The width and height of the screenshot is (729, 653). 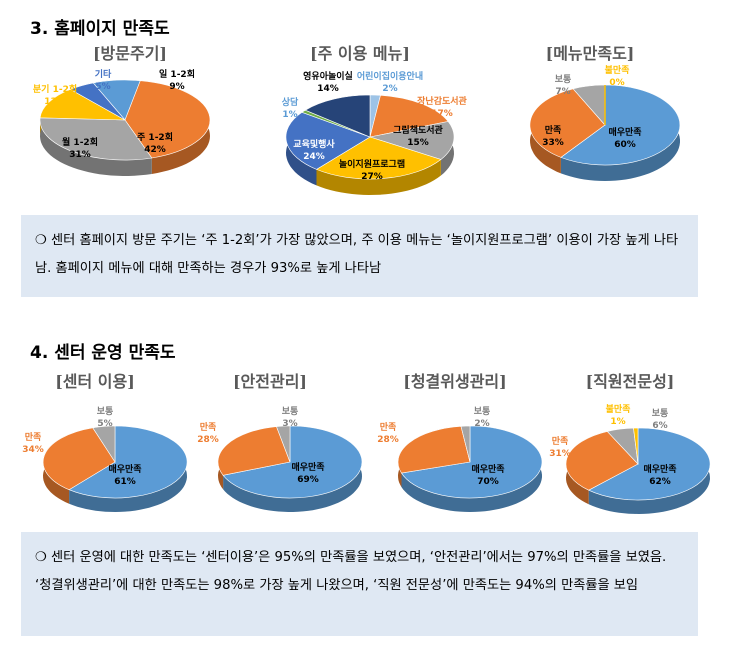 What do you see at coordinates (630, 381) in the screenshot?
I see `chart-title-staff: [직원전문성]` at bounding box center [630, 381].